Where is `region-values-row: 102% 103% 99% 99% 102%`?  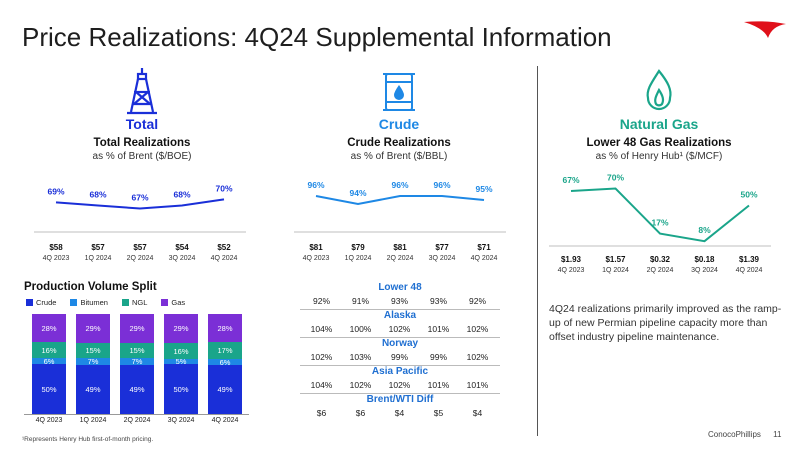 region-values-row: 102% 103% 99% 99% 102% is located at coordinates (399, 357).